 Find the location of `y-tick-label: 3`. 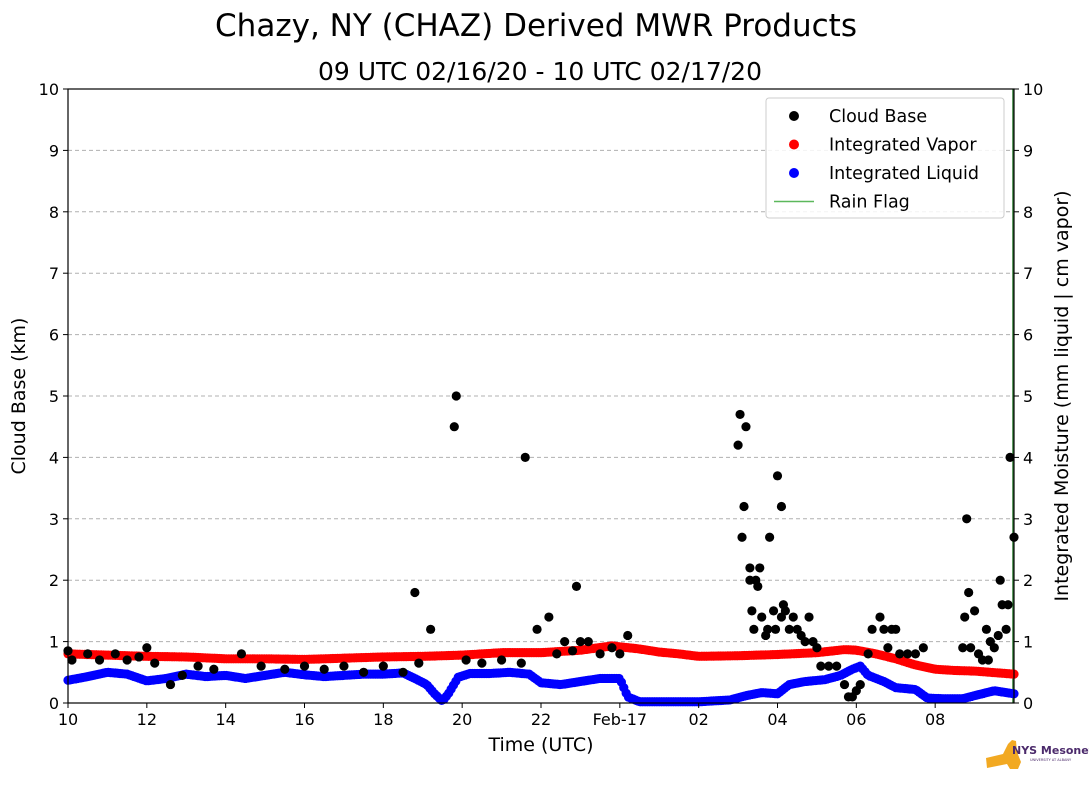

y-tick-label: 3 is located at coordinates (54, 519).